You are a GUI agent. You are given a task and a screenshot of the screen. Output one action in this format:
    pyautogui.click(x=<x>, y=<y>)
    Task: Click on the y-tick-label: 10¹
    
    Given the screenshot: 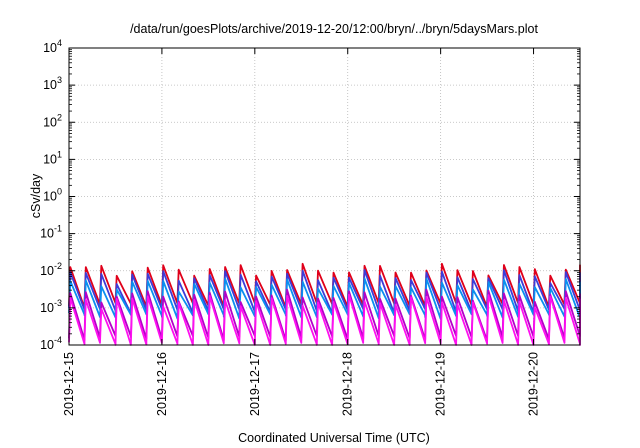 What is the action you would take?
    pyautogui.click(x=52, y=157)
    